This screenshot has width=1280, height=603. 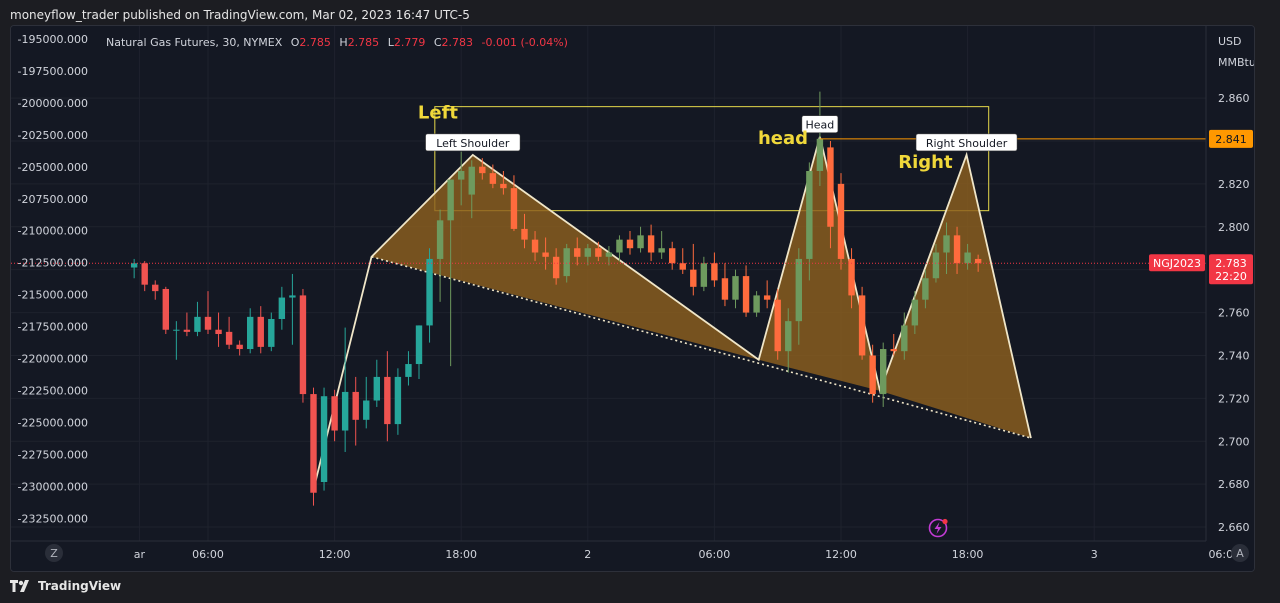 What do you see at coordinates (715, 554) in the screenshot?
I see `time-axis-tick: 06:00` at bounding box center [715, 554].